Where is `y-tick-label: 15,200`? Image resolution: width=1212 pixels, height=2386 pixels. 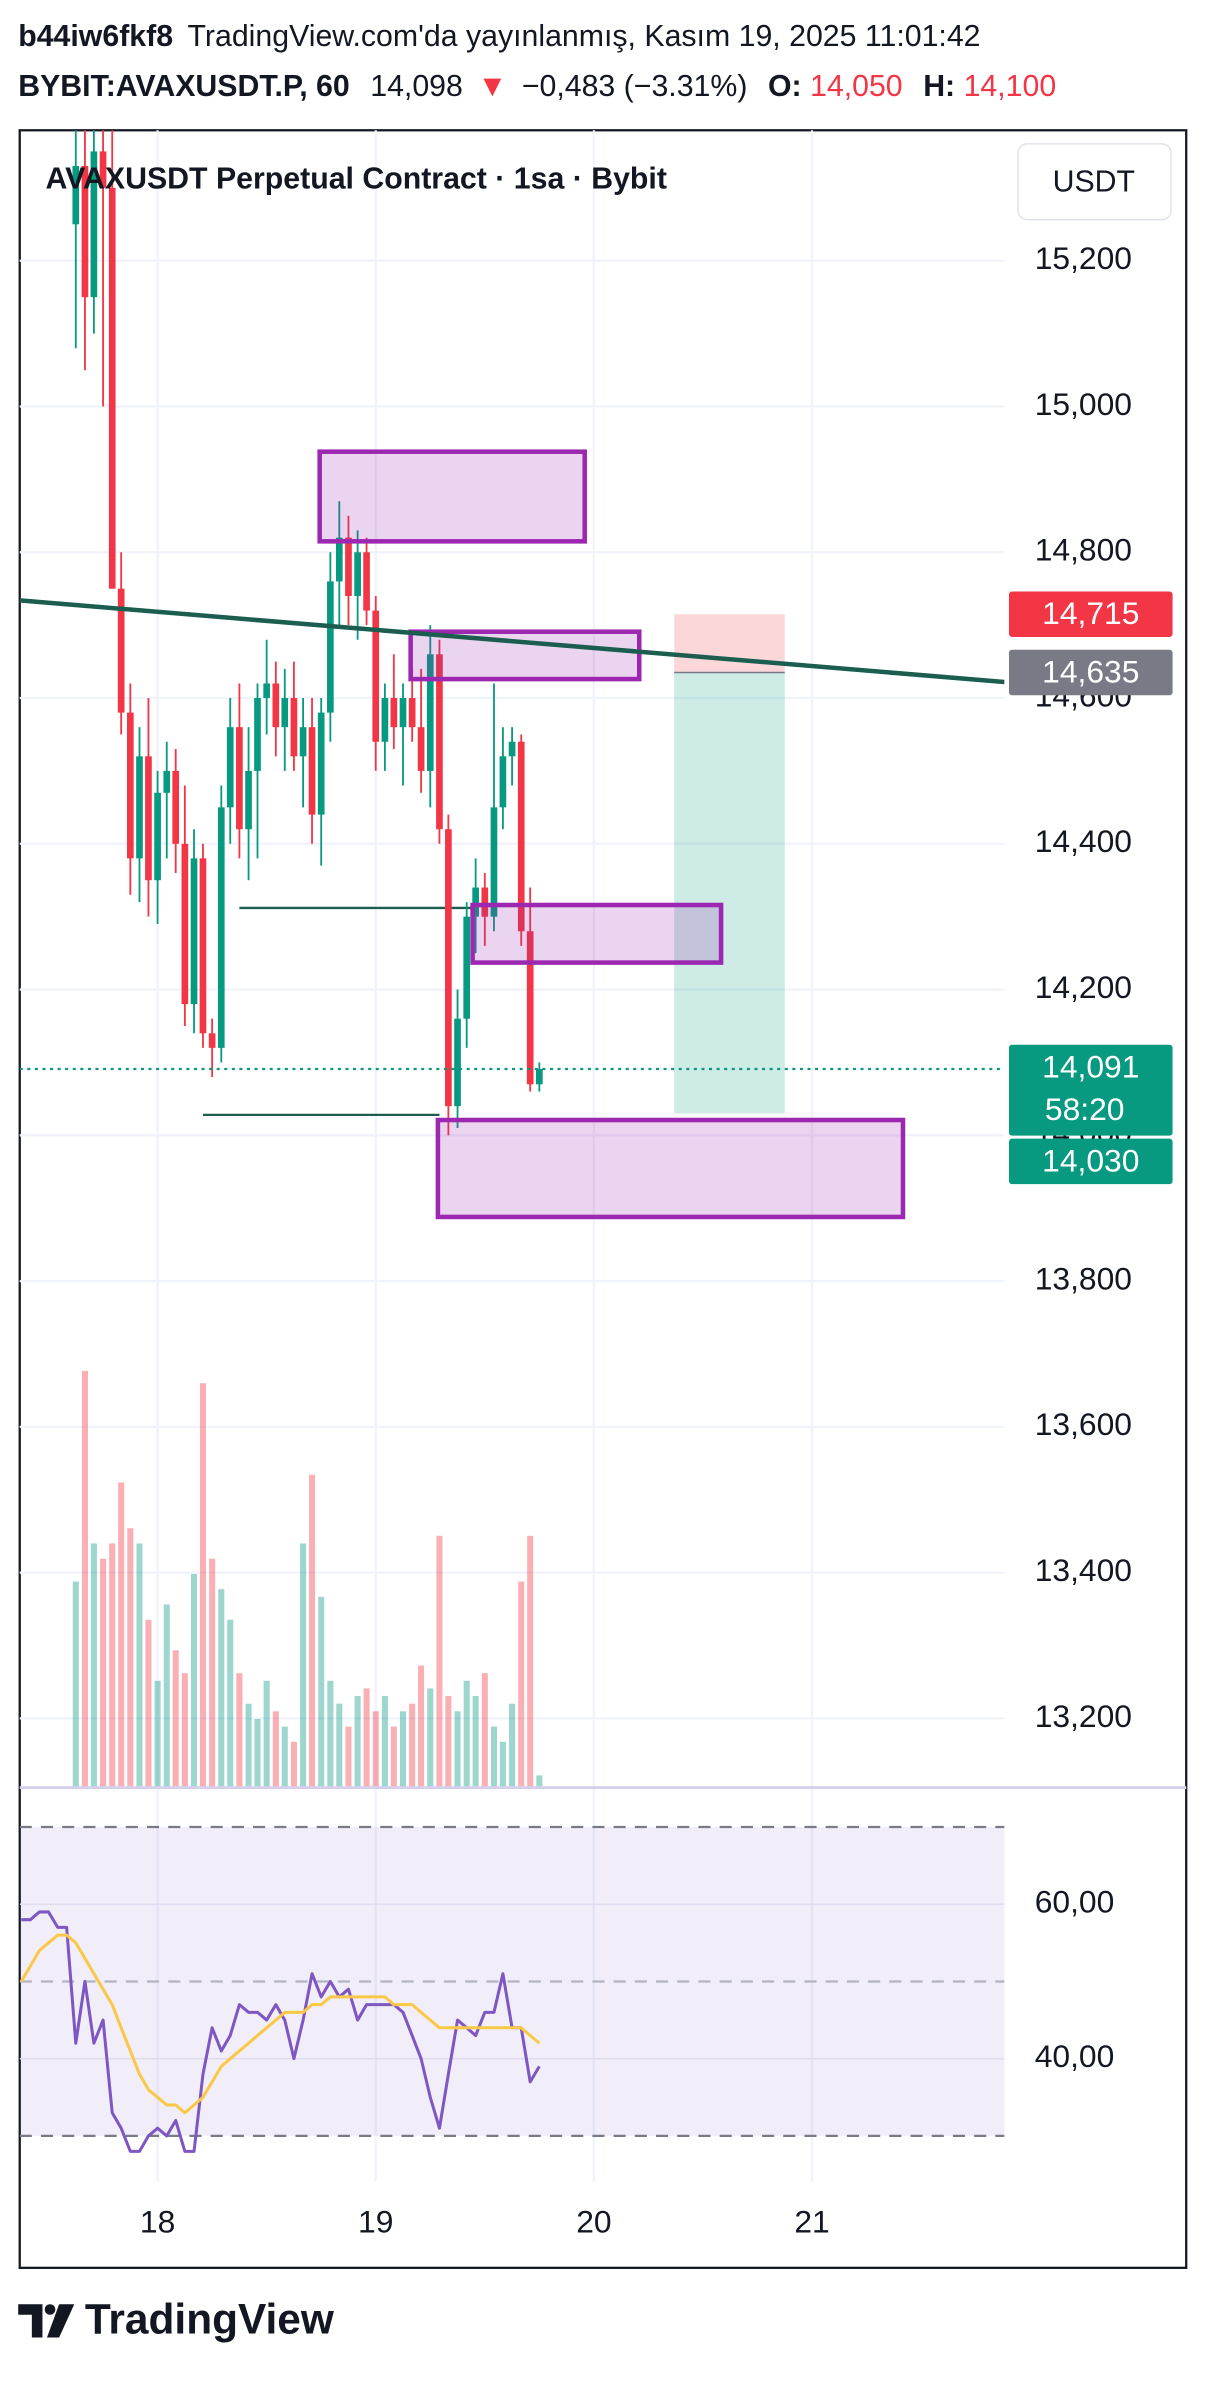
y-tick-label: 15,200 is located at coordinates (1083, 258).